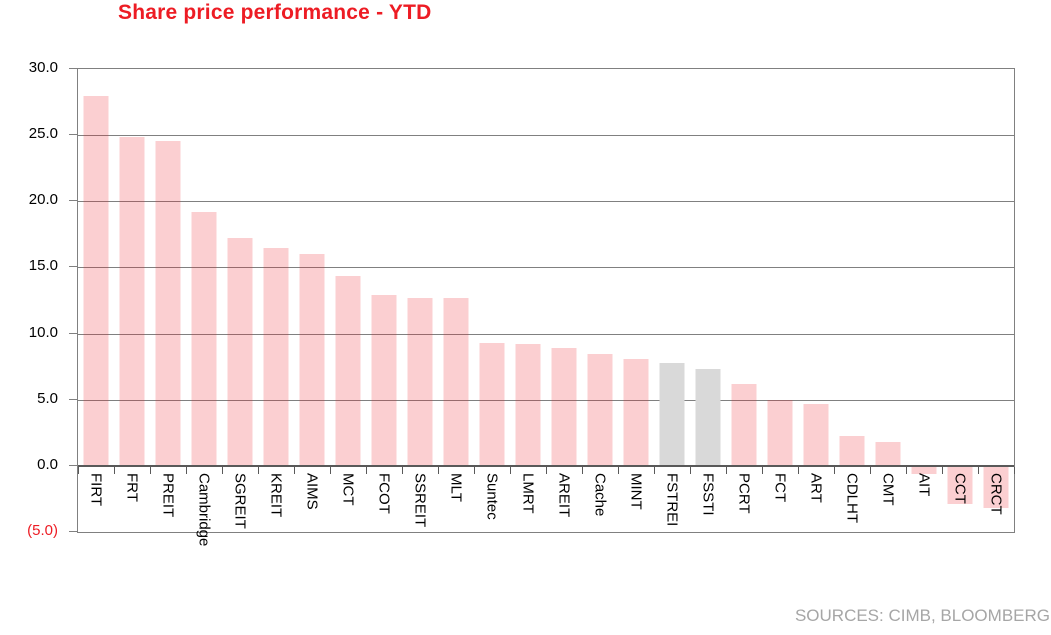 The image size is (1051, 635). I want to click on bar-slot: MCT, so click(348, 300).